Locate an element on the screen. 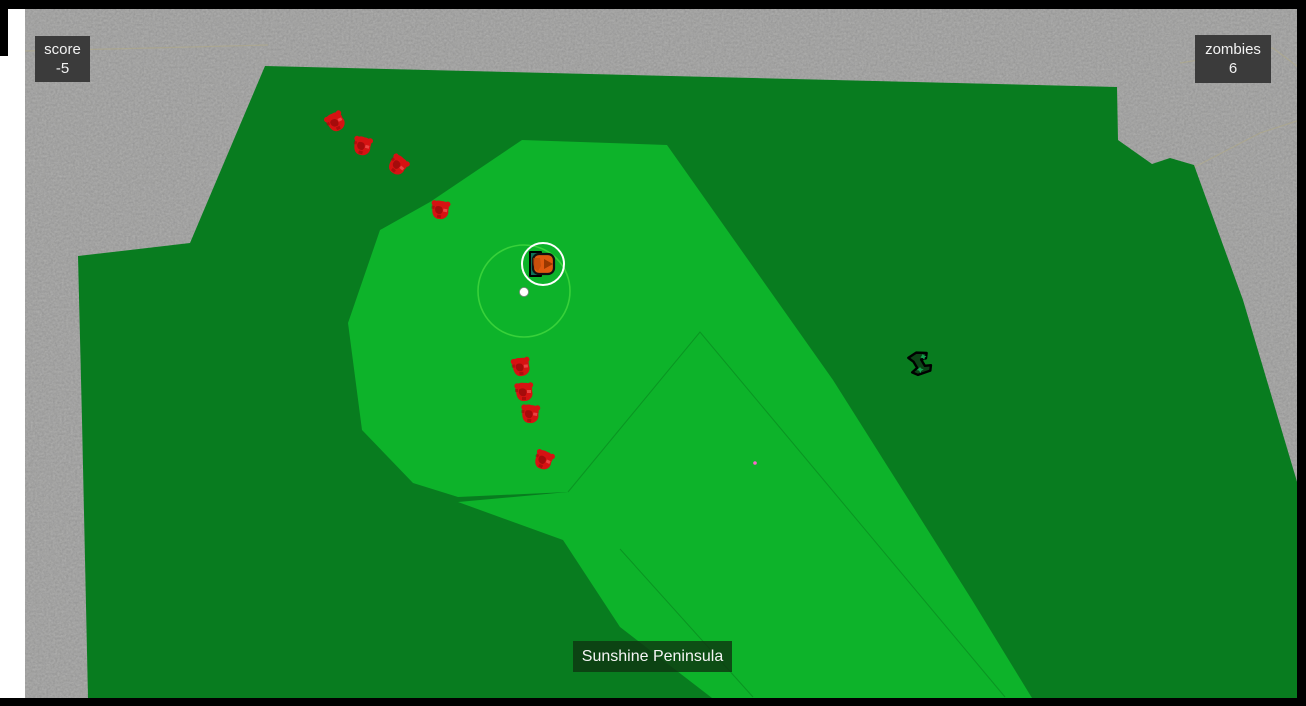  frame-border-left is located at coordinates (4, 28).